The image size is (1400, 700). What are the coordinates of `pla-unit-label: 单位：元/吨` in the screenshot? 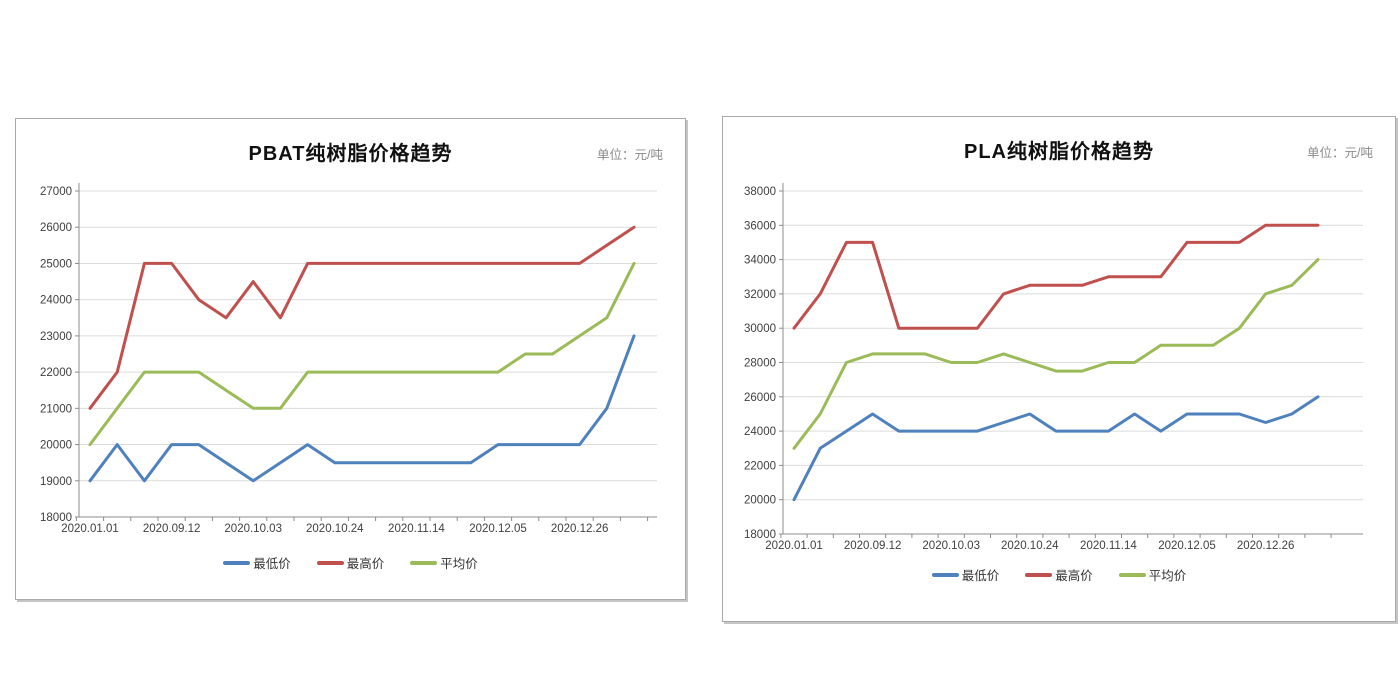 It's located at (1340, 153).